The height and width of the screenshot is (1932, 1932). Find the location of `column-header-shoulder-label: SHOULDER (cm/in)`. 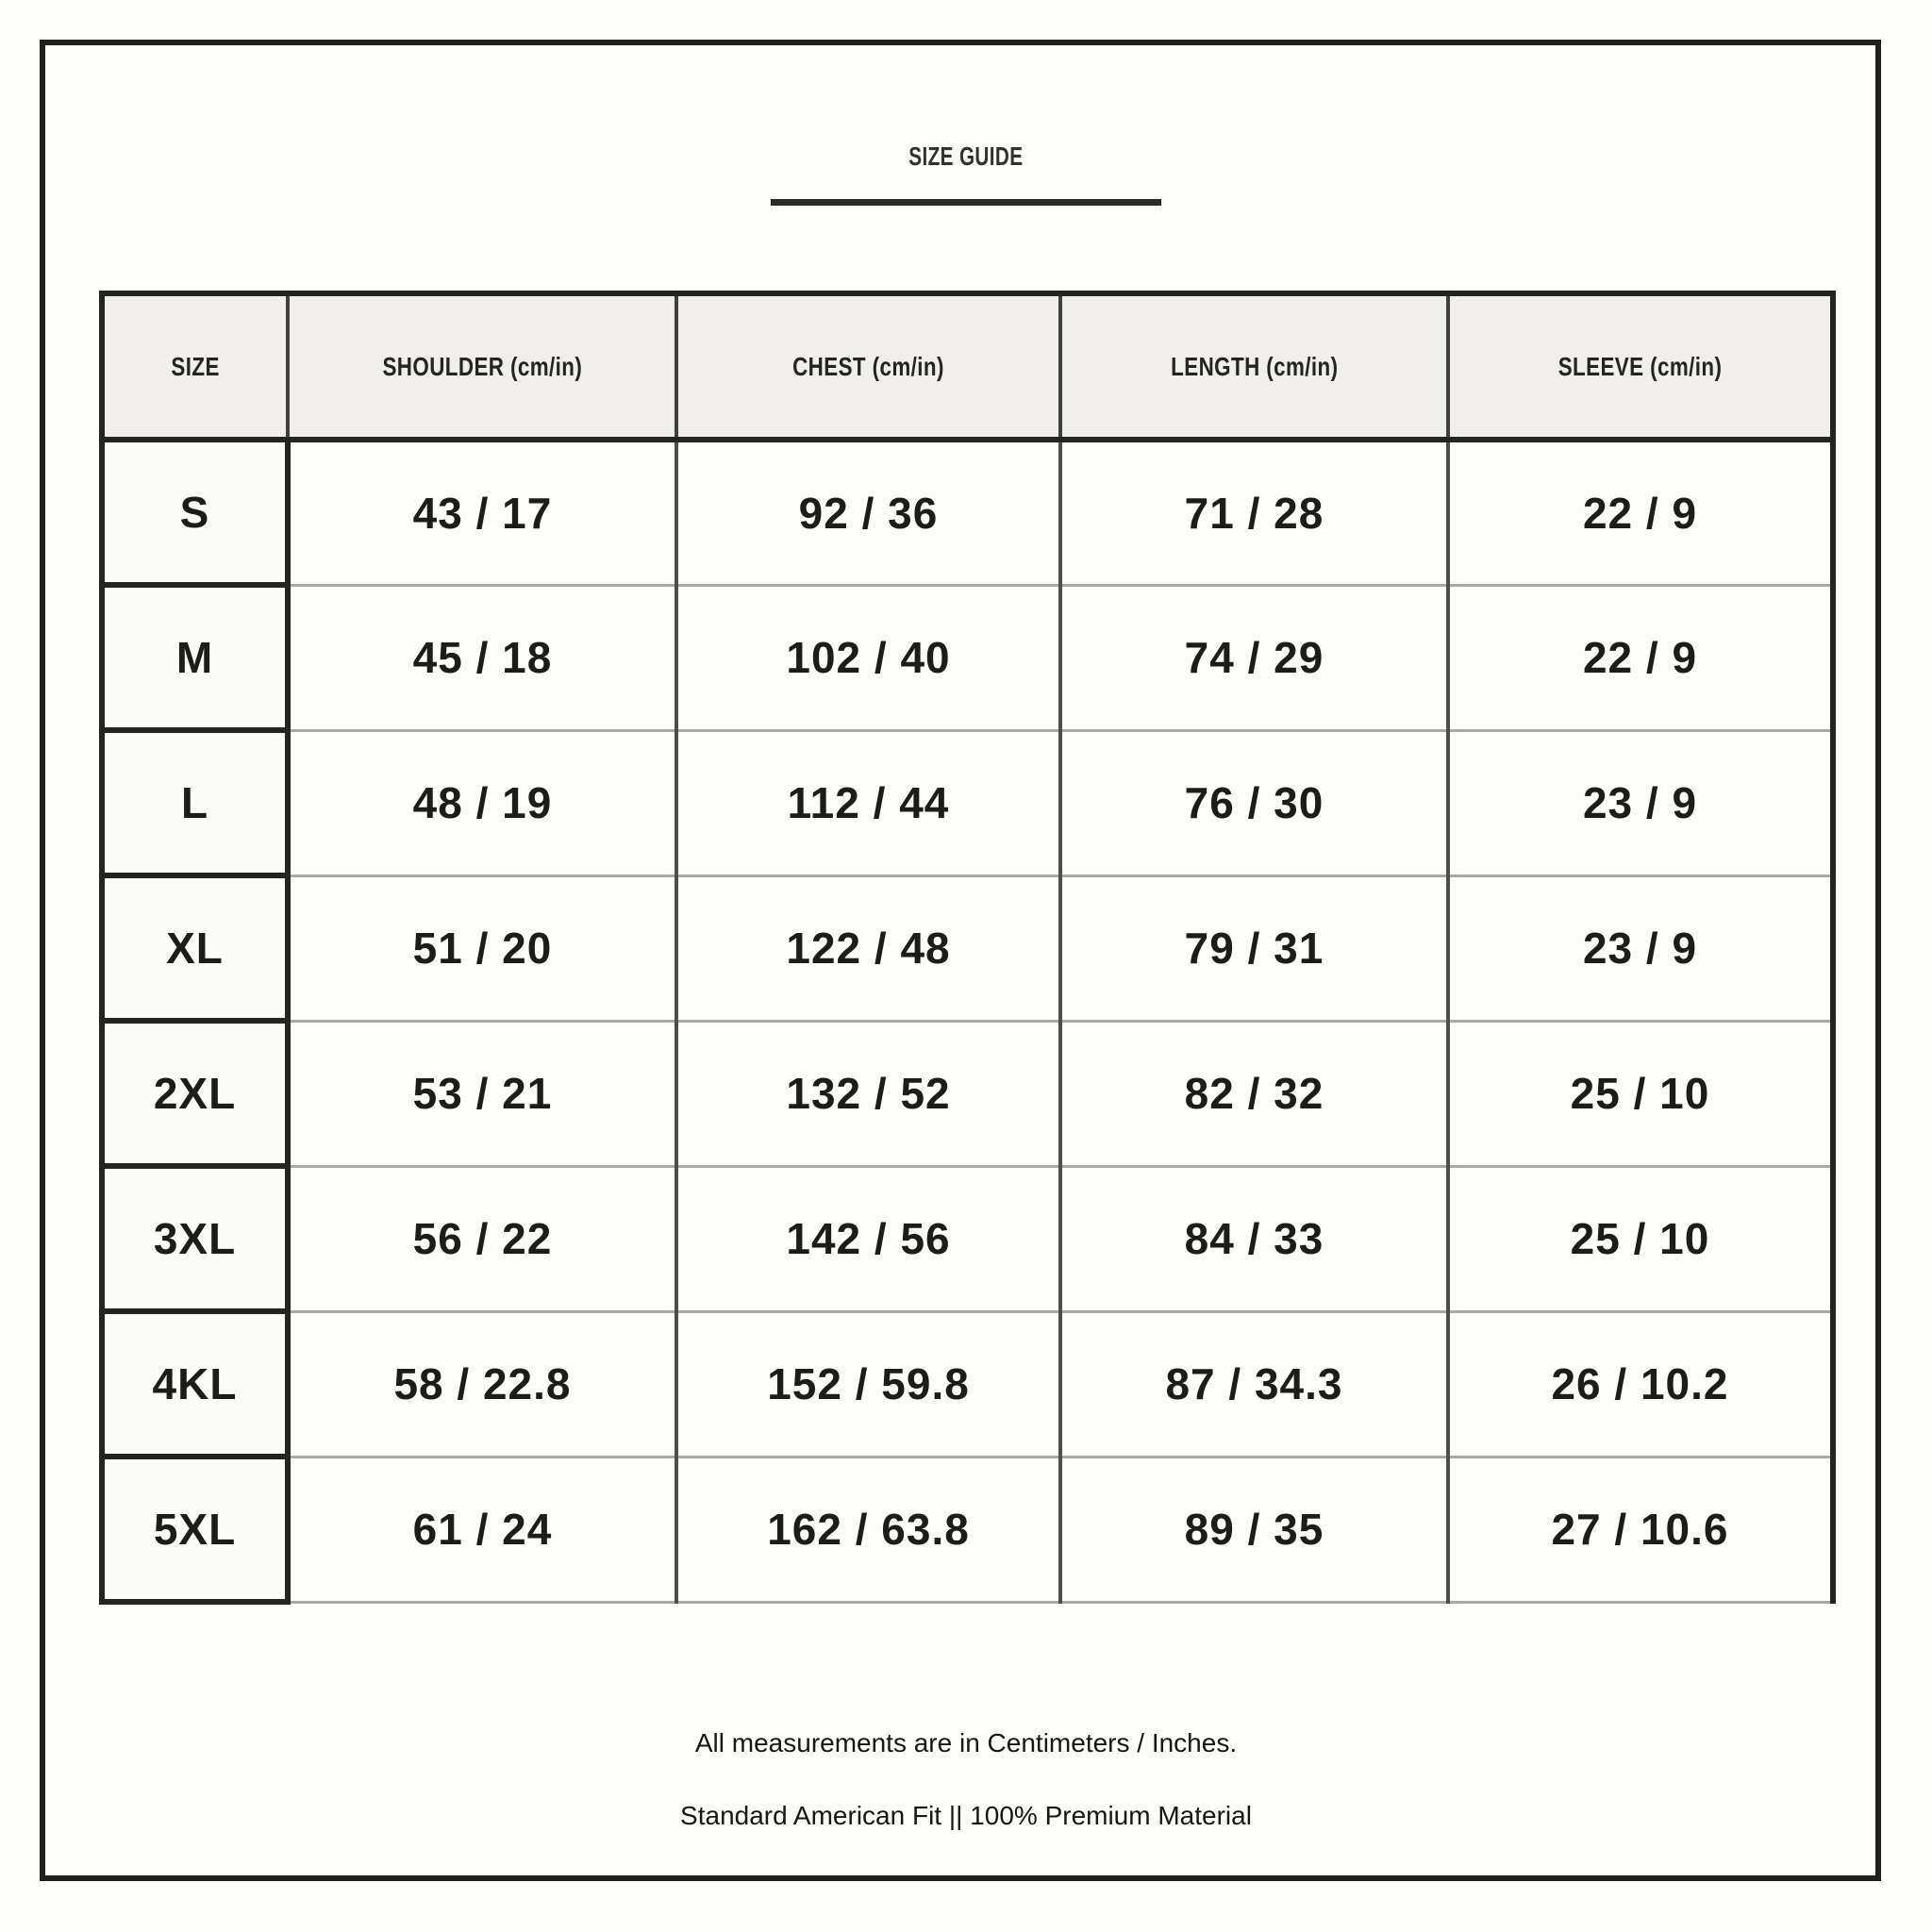

column-header-shoulder-label: SHOULDER (cm/in) is located at coordinates (482, 366).